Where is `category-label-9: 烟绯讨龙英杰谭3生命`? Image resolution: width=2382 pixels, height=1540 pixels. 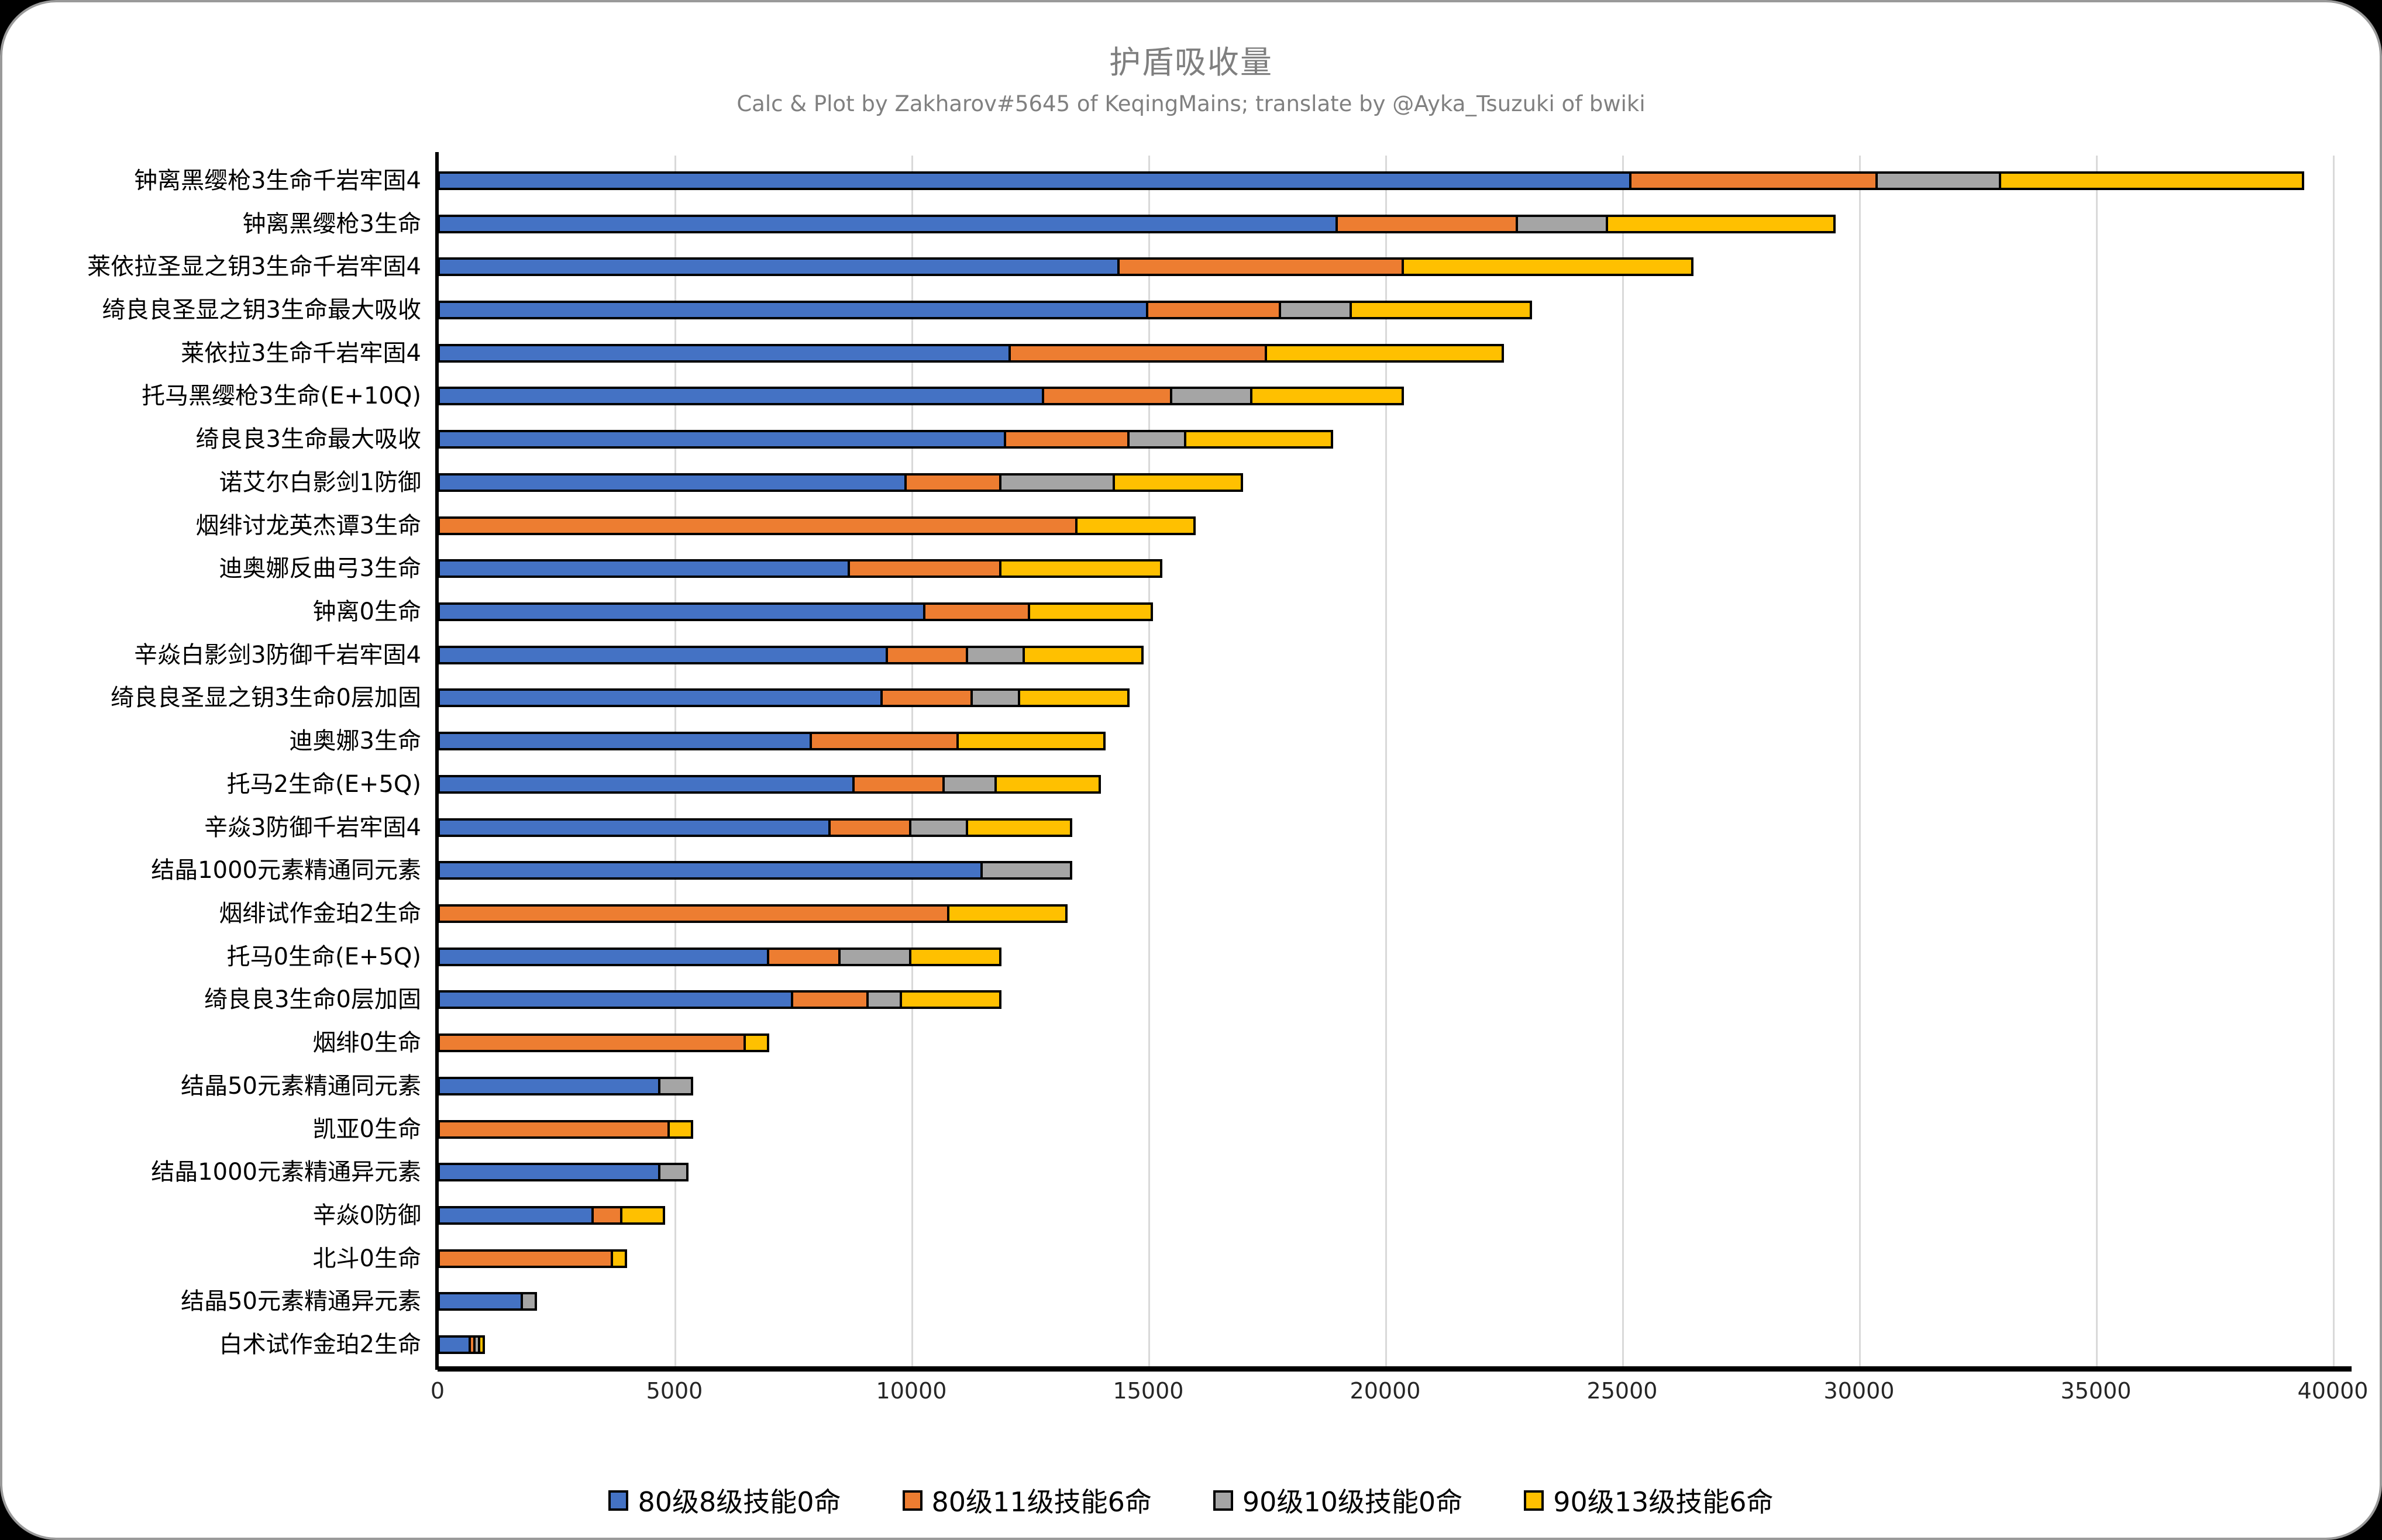
category-label-9: 烟绯讨龙英杰谭3生命 is located at coordinates (308, 525).